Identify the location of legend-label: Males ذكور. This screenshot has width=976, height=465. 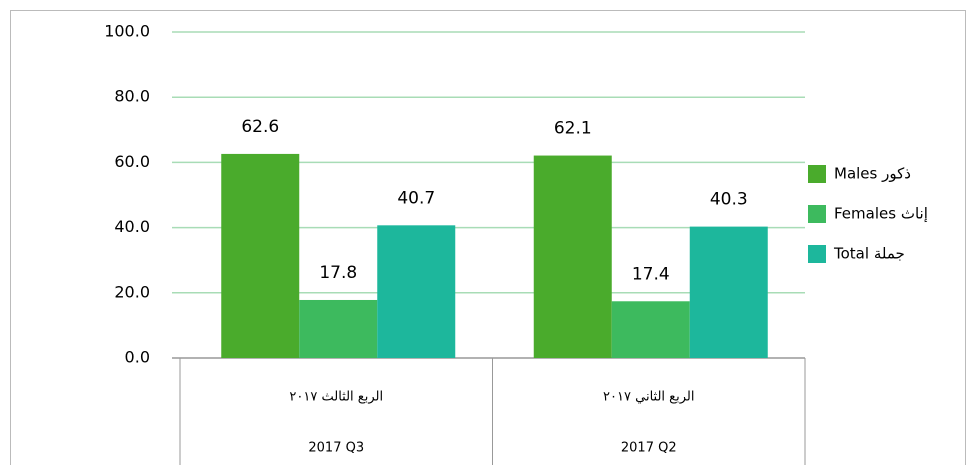
(872, 174).